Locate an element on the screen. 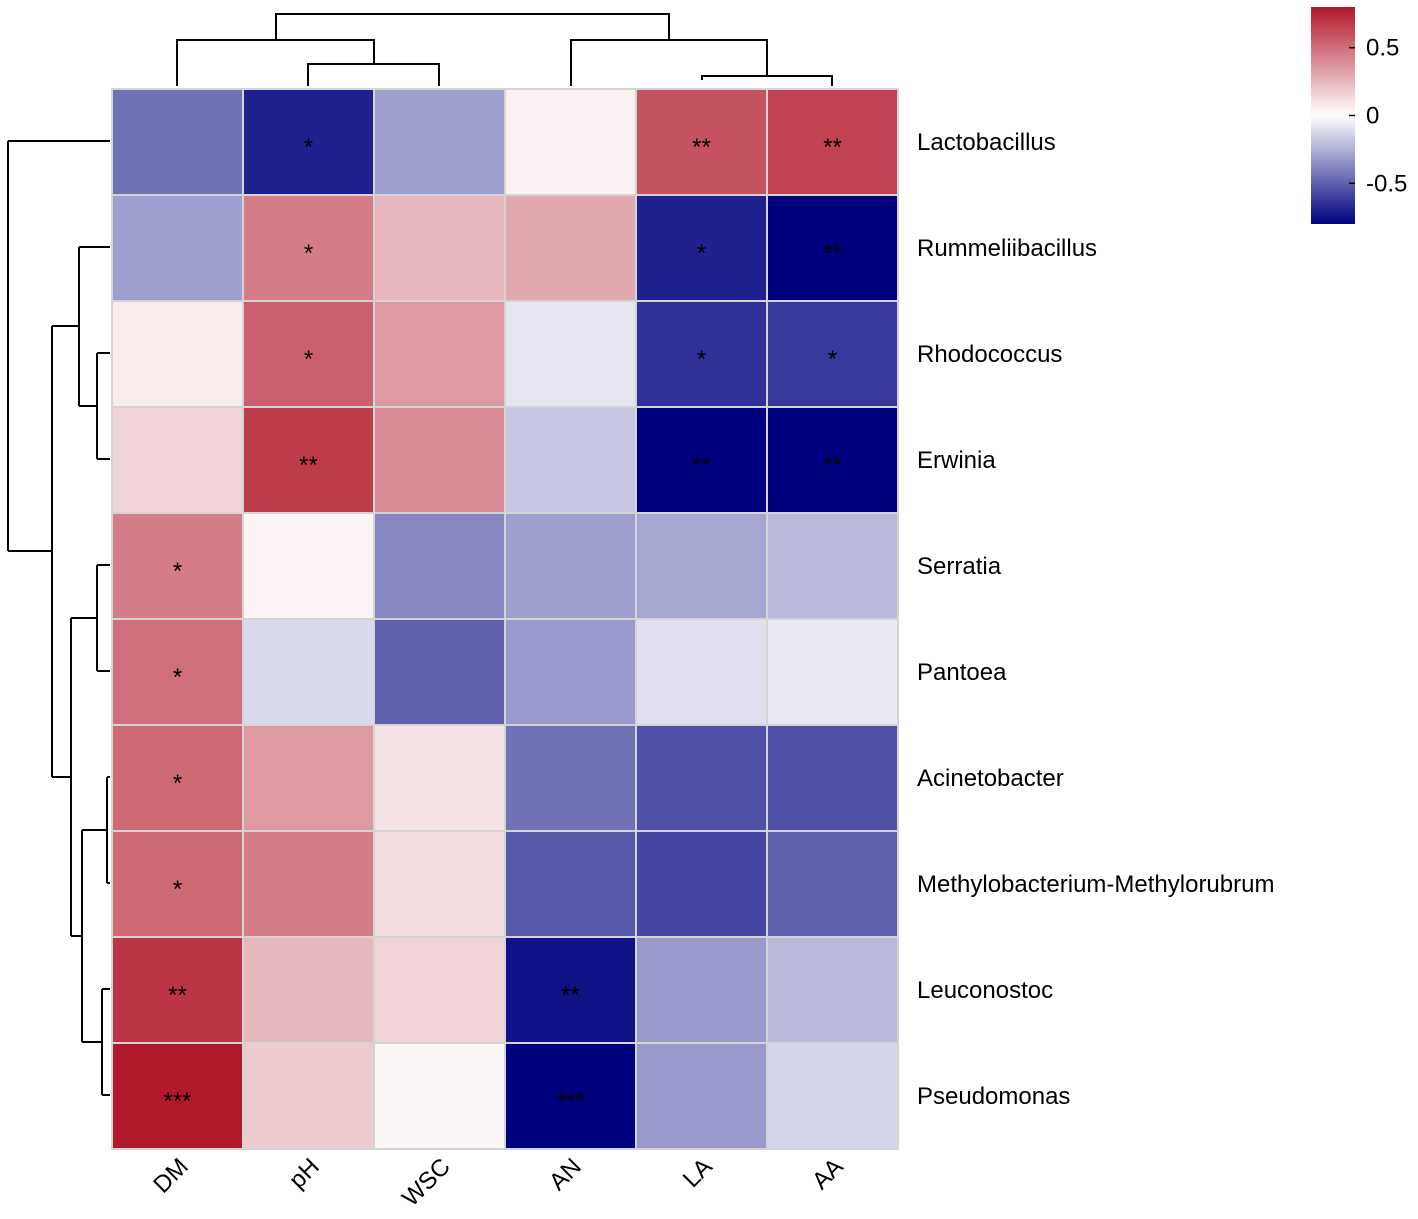 This screenshot has width=1418, height=1219. row-label: Serratia is located at coordinates (959, 566).